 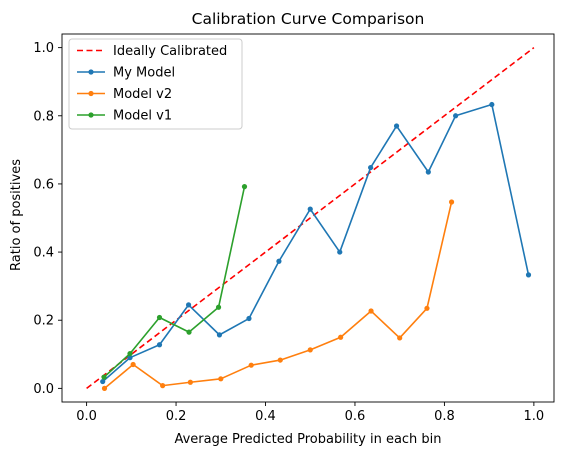 I want to click on x-tick-label-0: 0.0, so click(x=86, y=416).